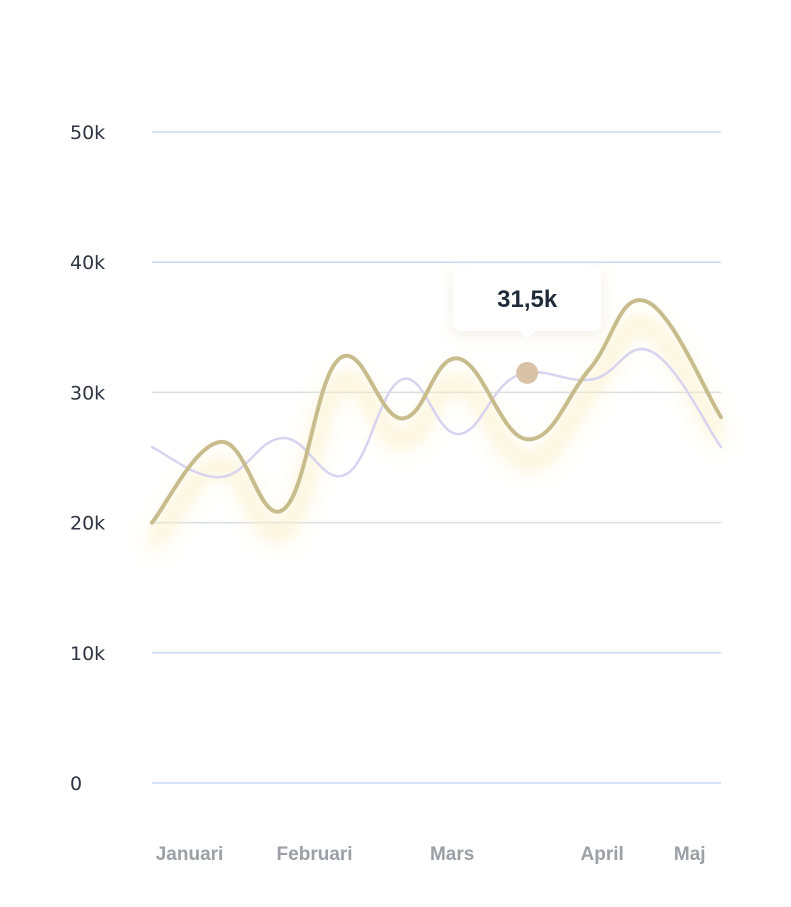 This screenshot has height=907, width=791. I want to click on x-tick-label: Februari, so click(315, 854).